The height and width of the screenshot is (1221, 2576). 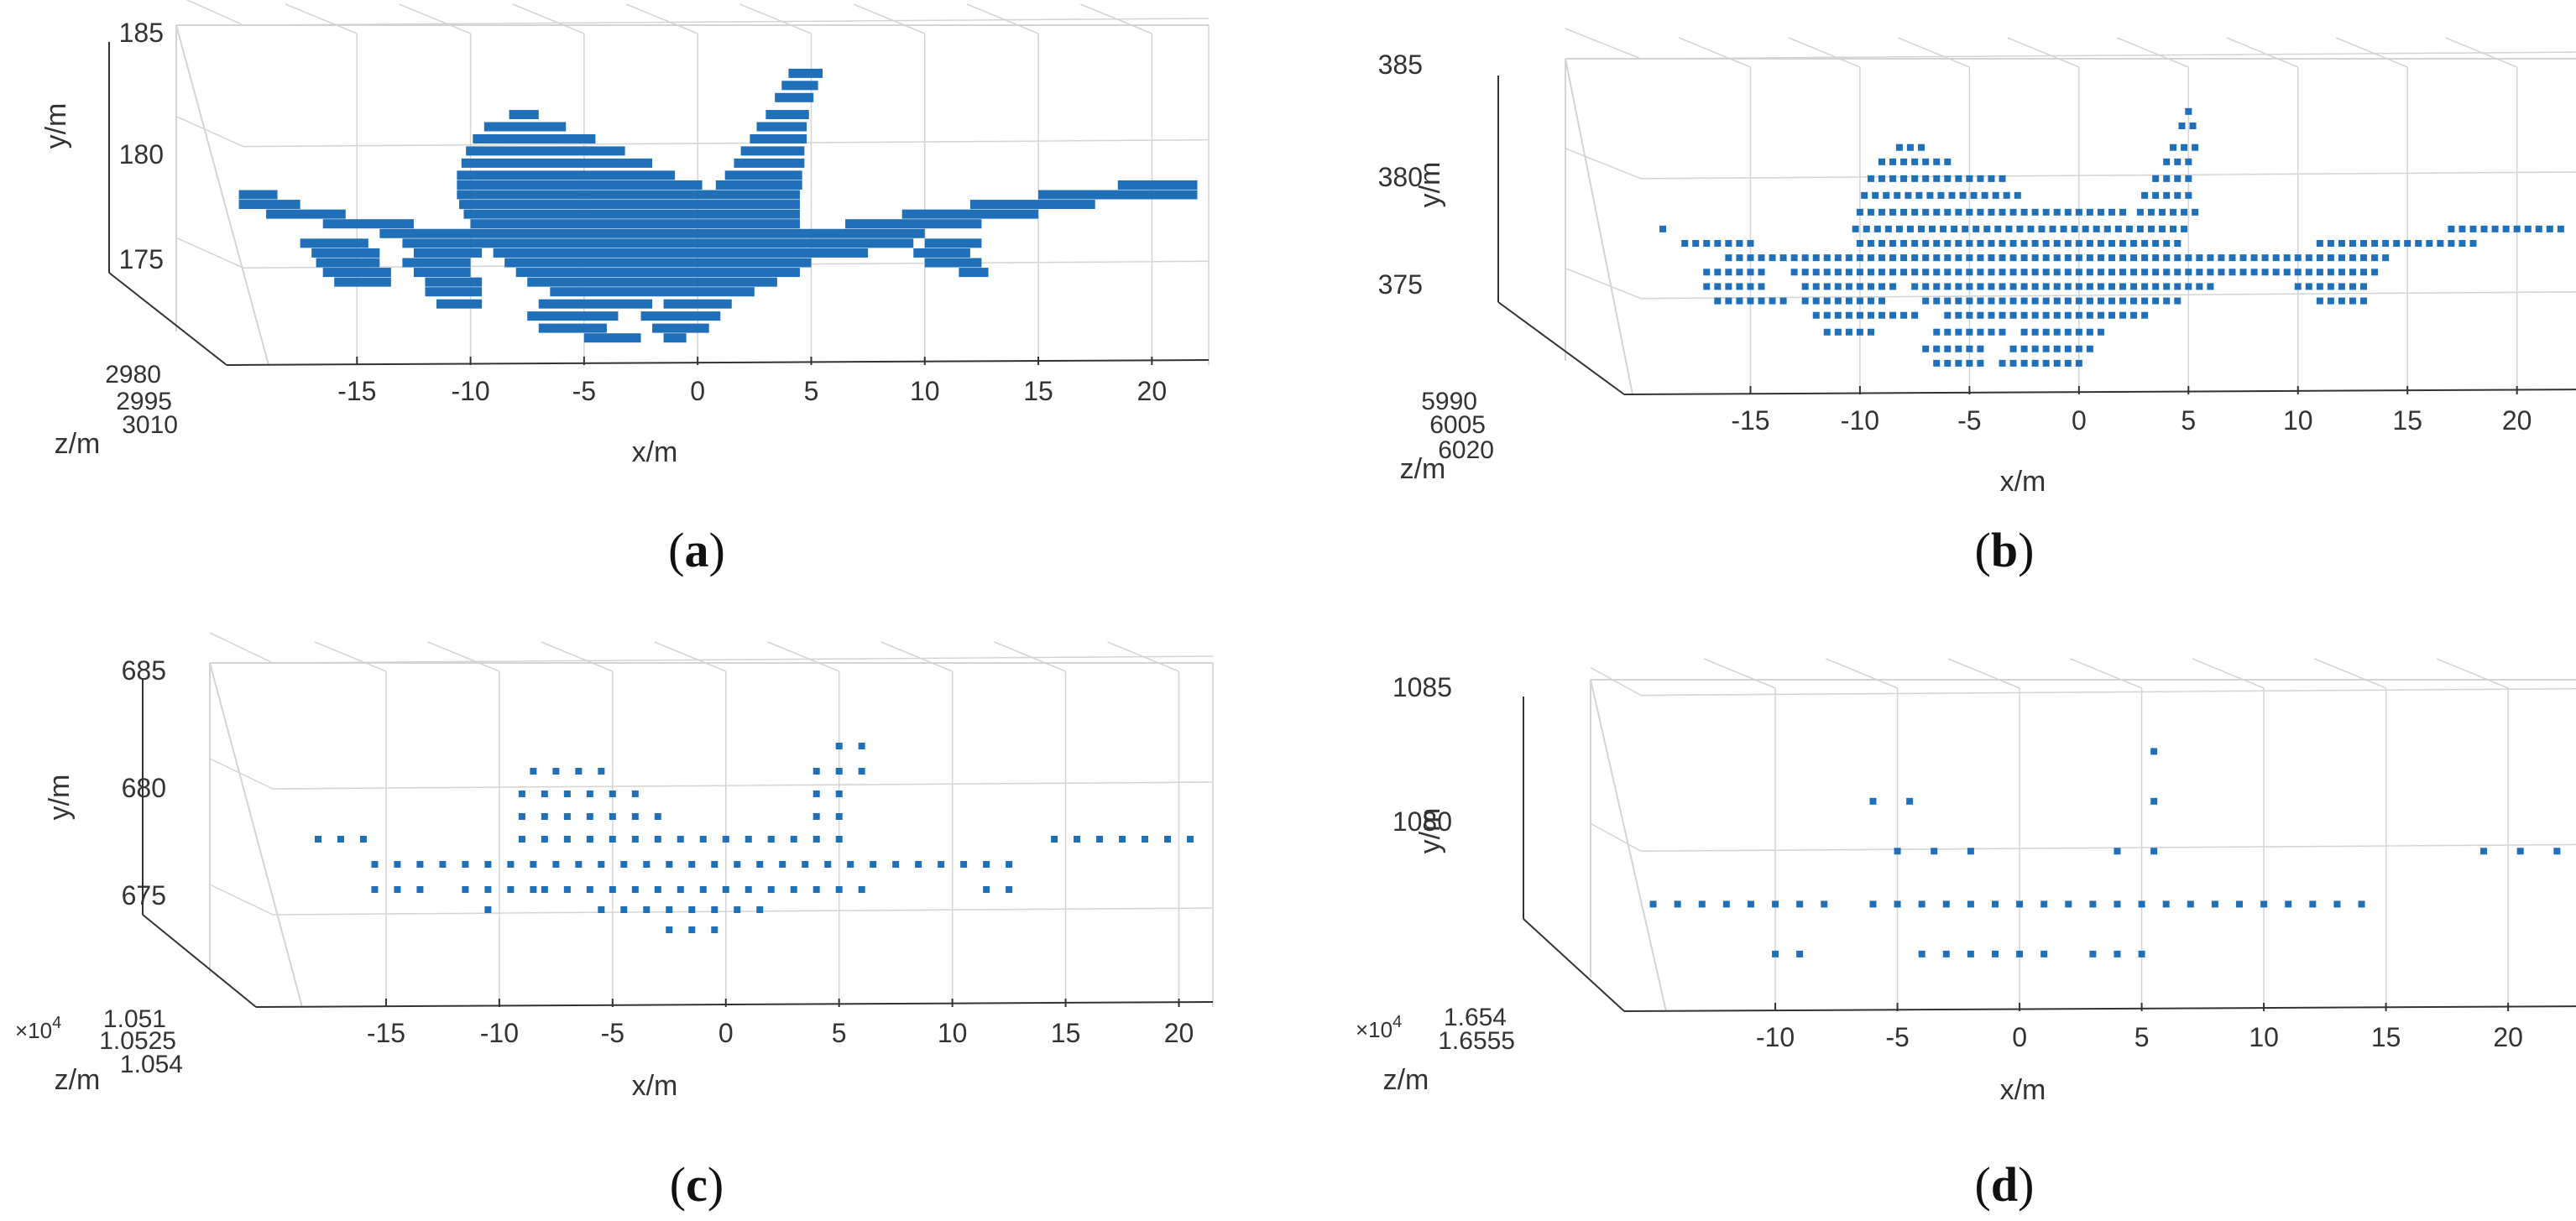 I want to click on z-tick-label: 5990, so click(x=1449, y=401).